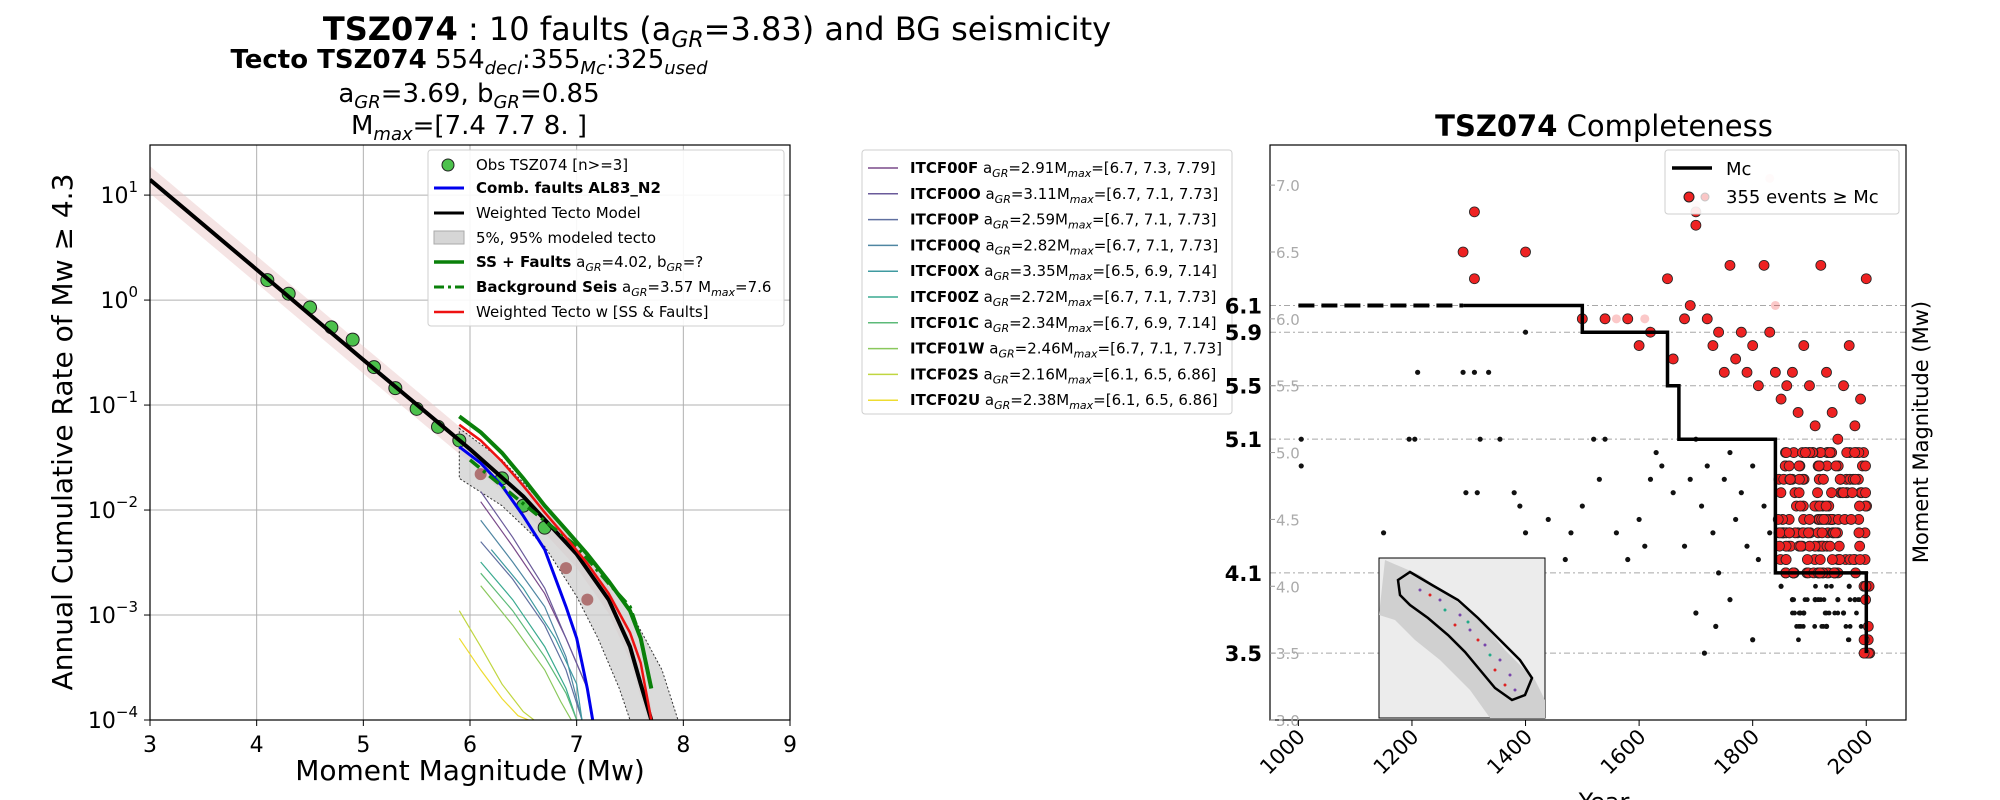  I want to click on legend-item-ss: SS + Faults aGR=4.02, bGR=?, so click(568, 263).